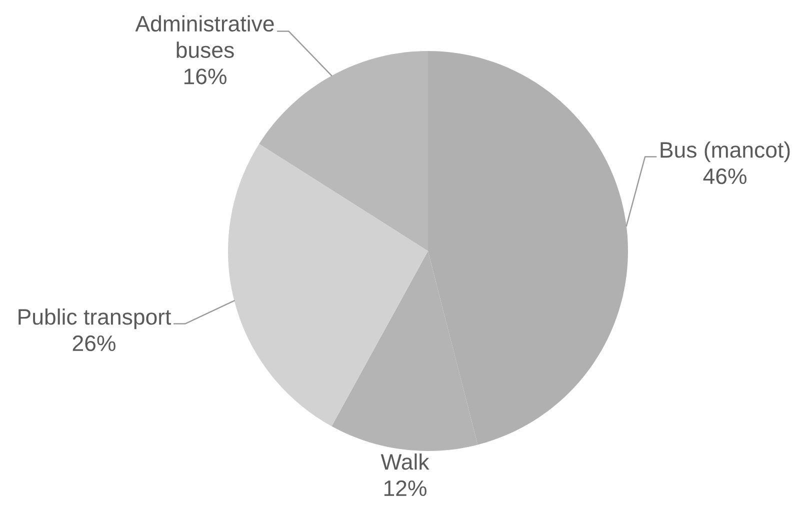  I want to click on slice-label: Walk, so click(405, 461).